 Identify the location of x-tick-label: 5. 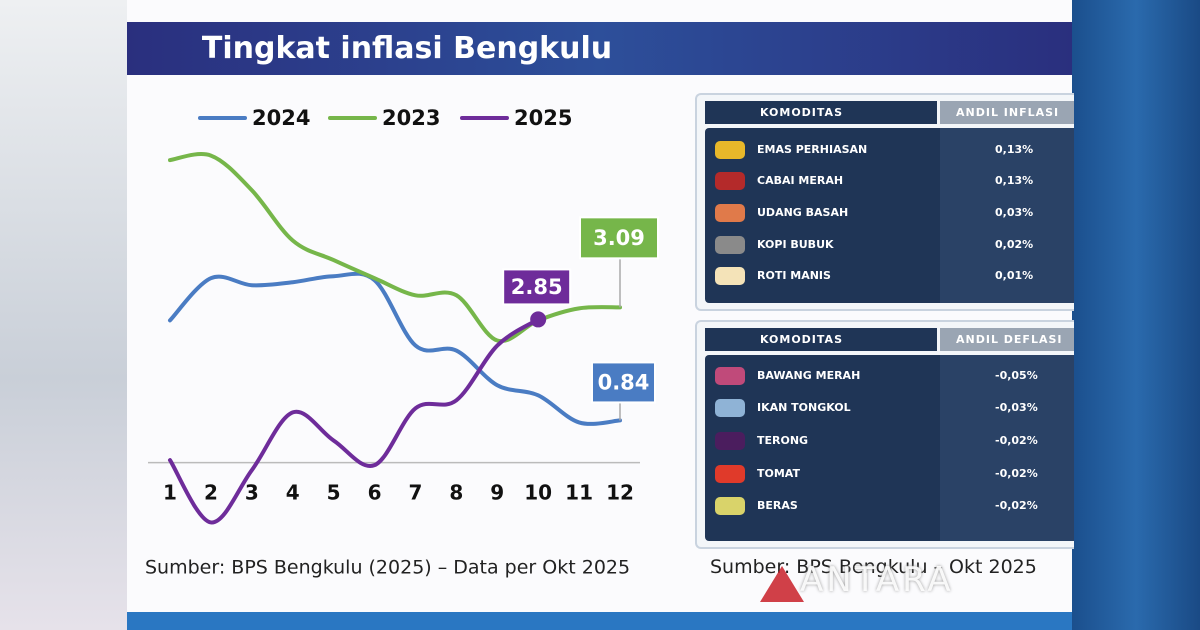
(334, 493).